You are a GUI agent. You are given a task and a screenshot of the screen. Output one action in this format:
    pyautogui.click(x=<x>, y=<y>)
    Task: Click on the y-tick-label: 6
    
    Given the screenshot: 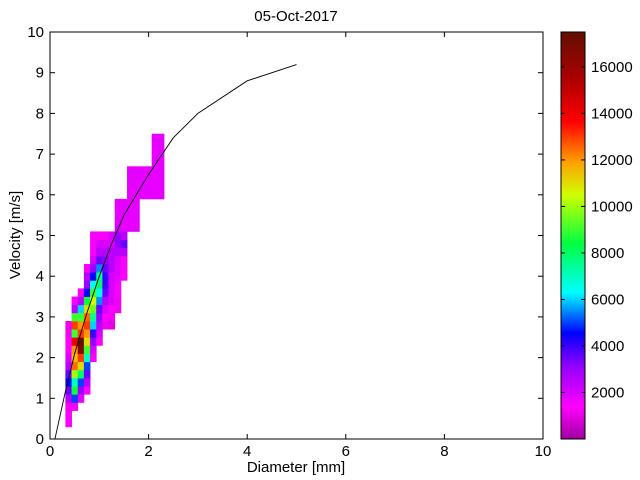 What is the action you would take?
    pyautogui.click(x=40, y=195)
    